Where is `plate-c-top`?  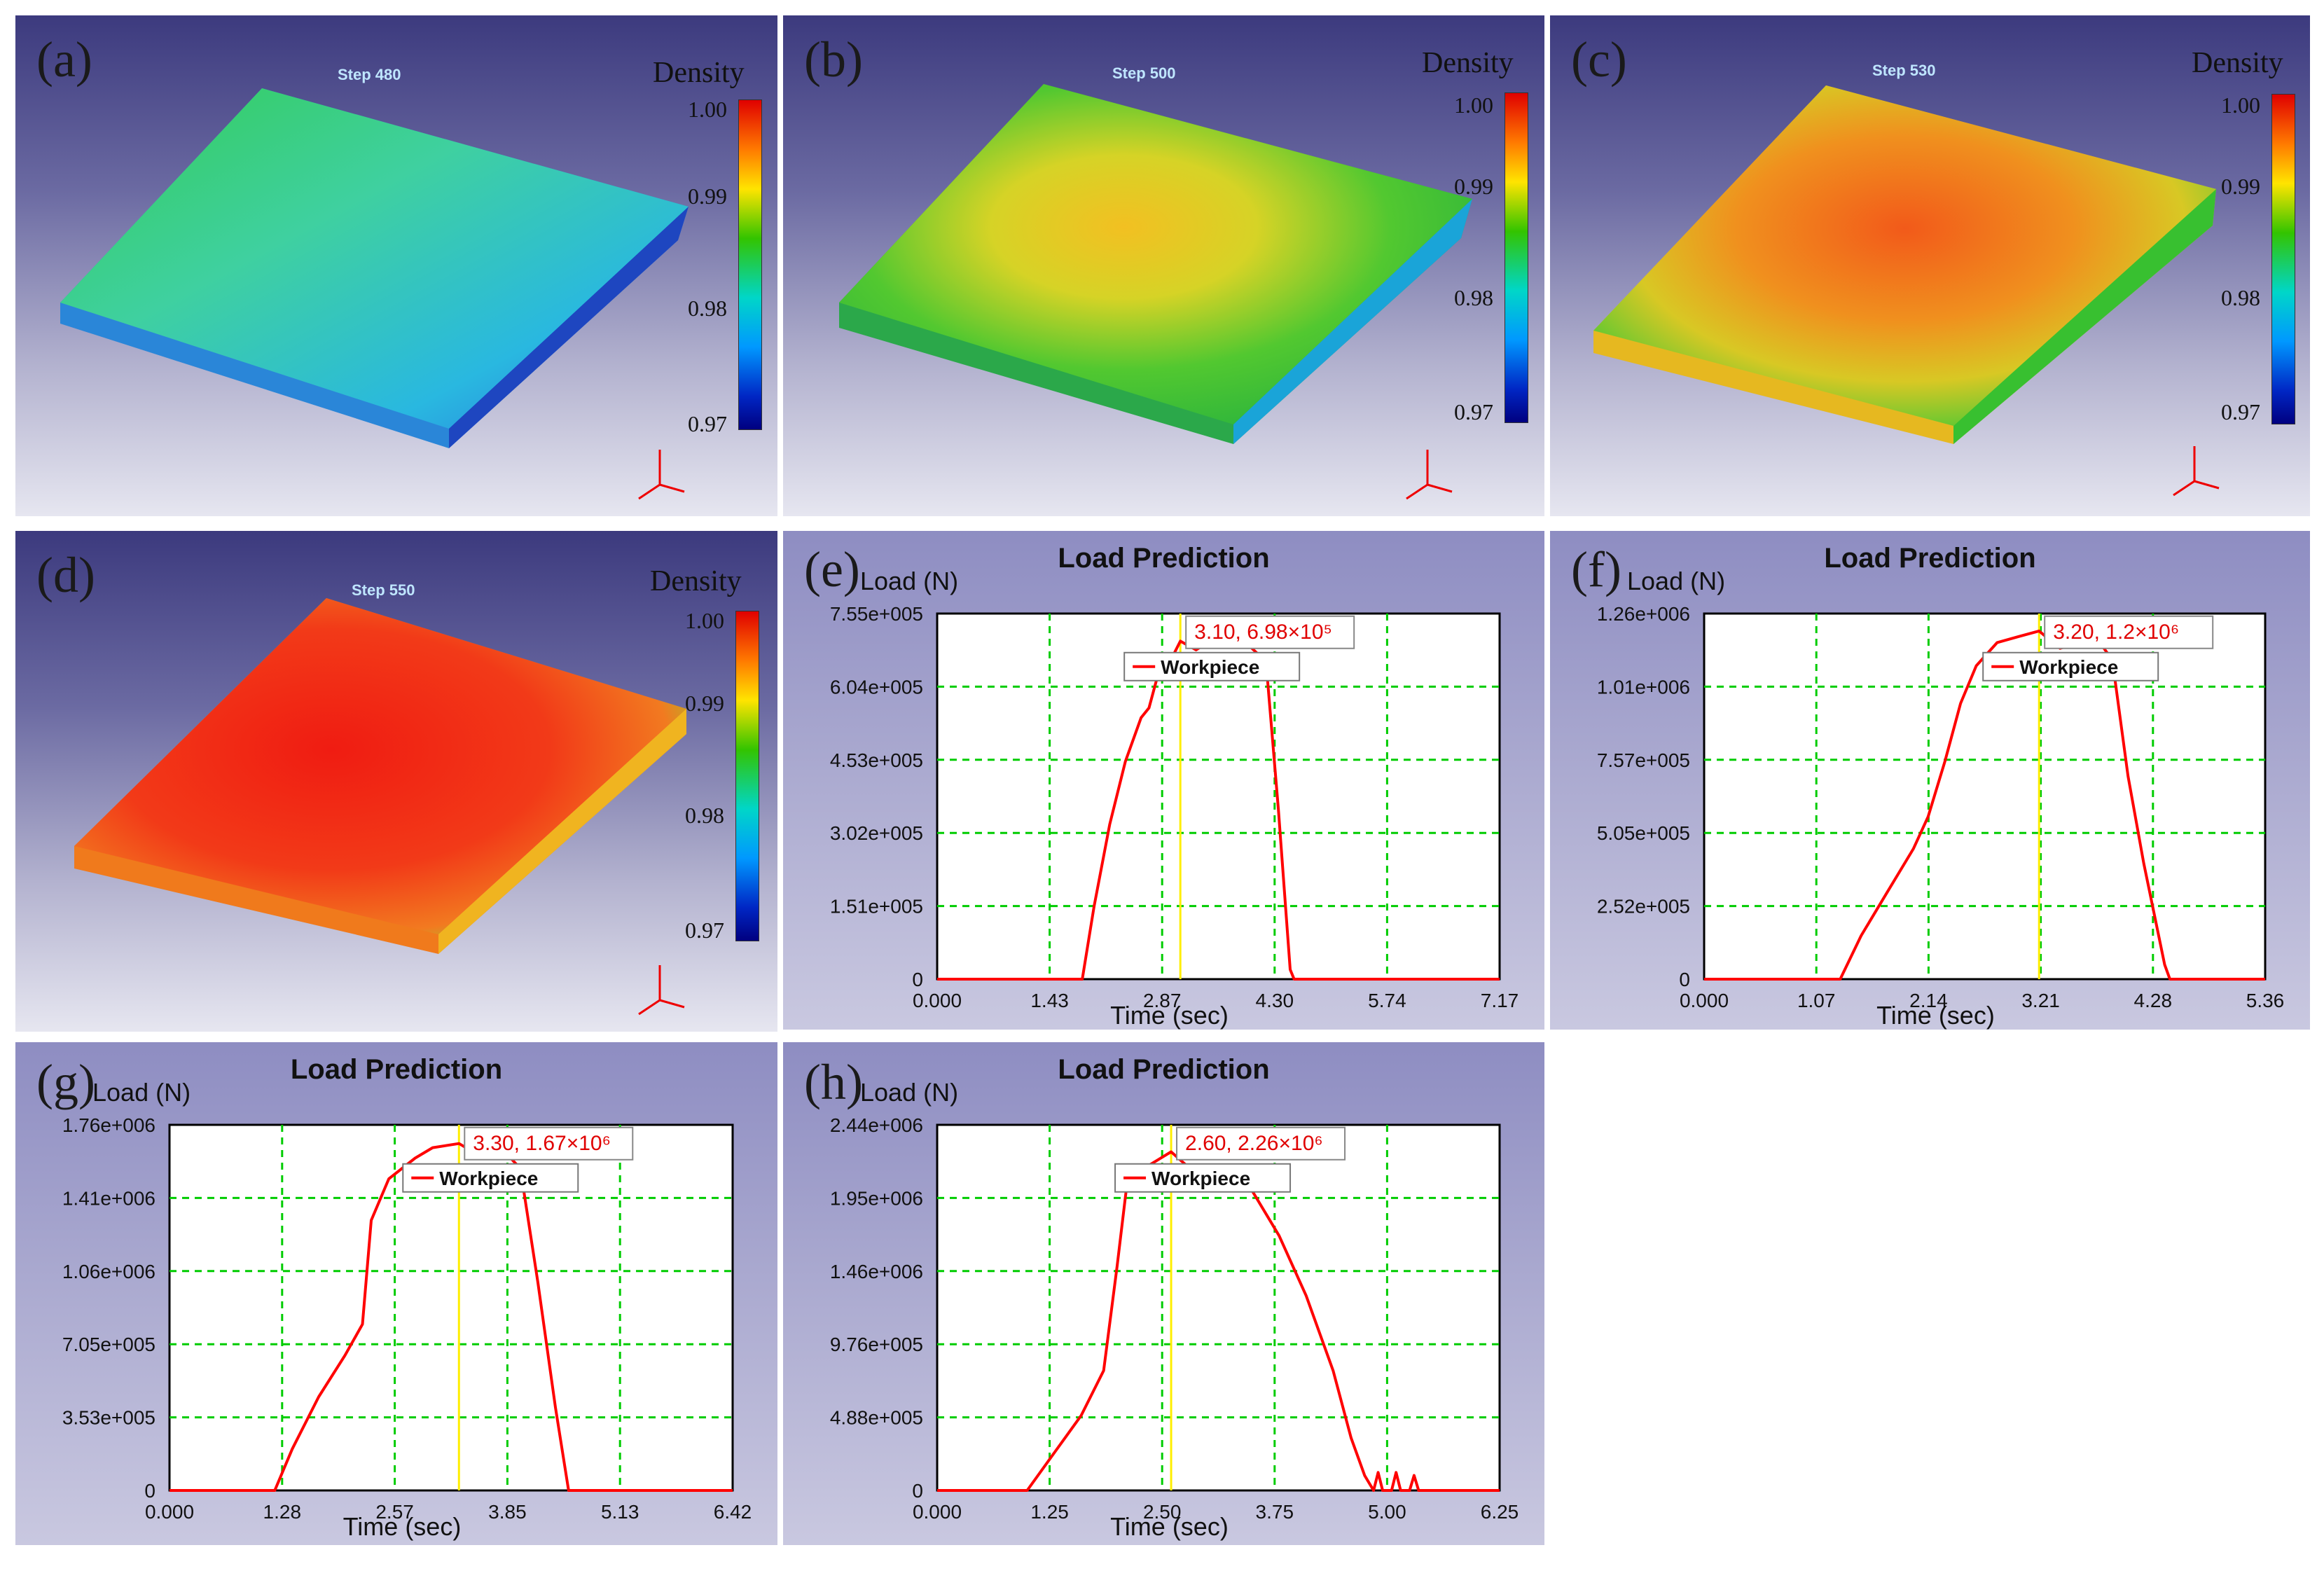
plate-c-top is located at coordinates (1904, 255).